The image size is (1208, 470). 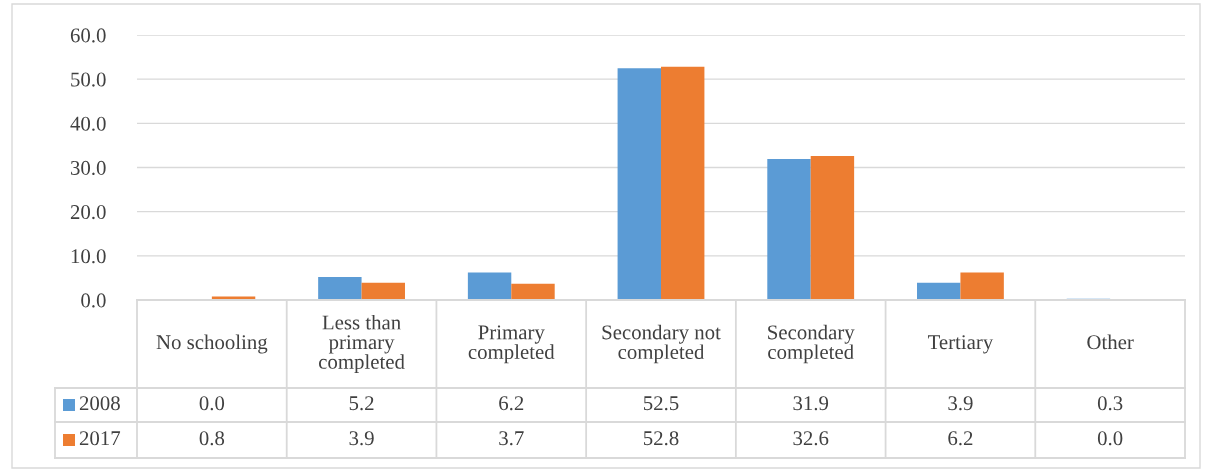 I want to click on x-tick-label: Less than primary completed, so click(x=361, y=344).